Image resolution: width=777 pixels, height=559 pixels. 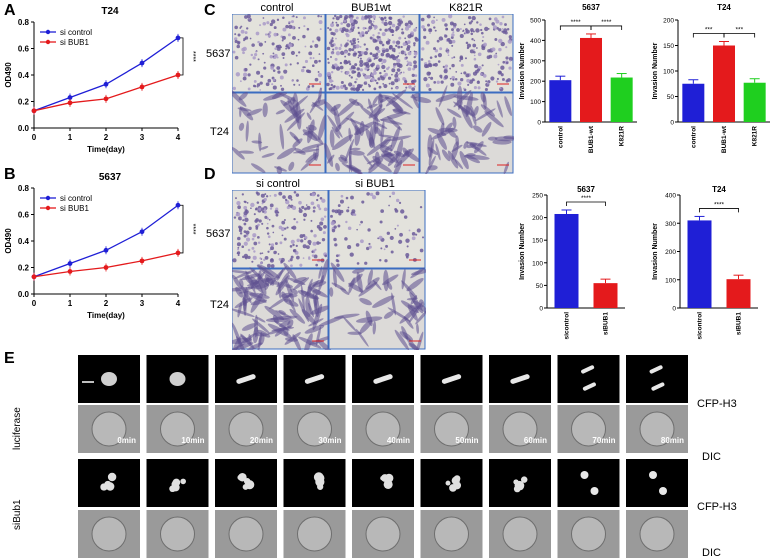 I want to click on legend-label: si BUB1, so click(x=74, y=42).